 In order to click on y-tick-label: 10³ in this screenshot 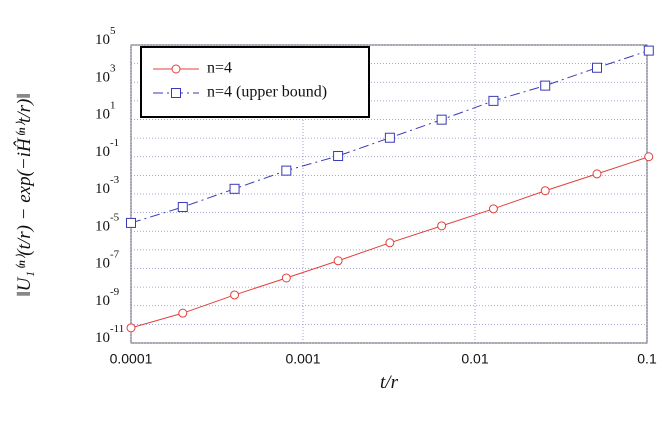, I will do `click(105, 74)`.